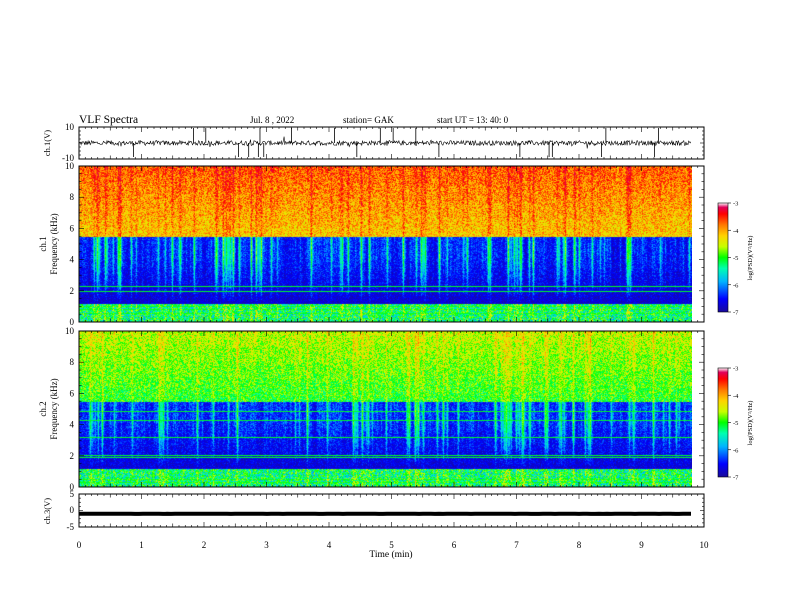 The width and height of the screenshot is (792, 612). What do you see at coordinates (79, 545) in the screenshot?
I see `x-tick-label: 0` at bounding box center [79, 545].